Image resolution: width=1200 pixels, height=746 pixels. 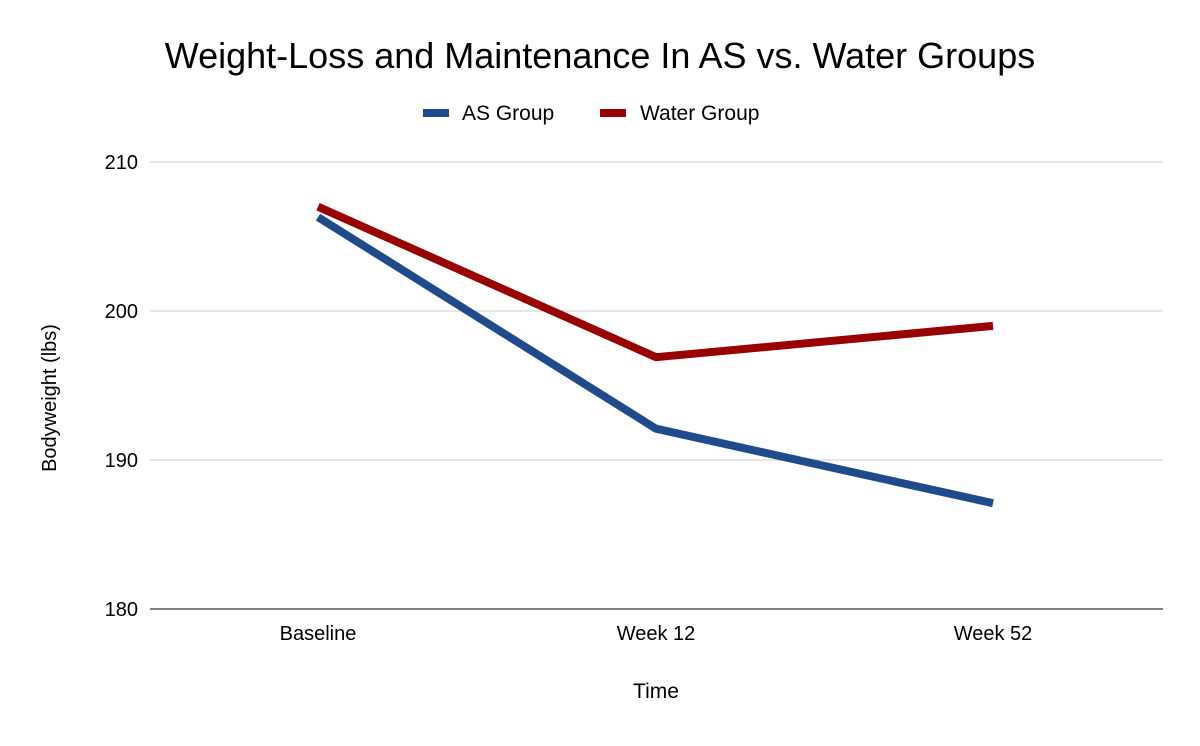 I want to click on y-tick-label: 180, so click(x=121, y=610).